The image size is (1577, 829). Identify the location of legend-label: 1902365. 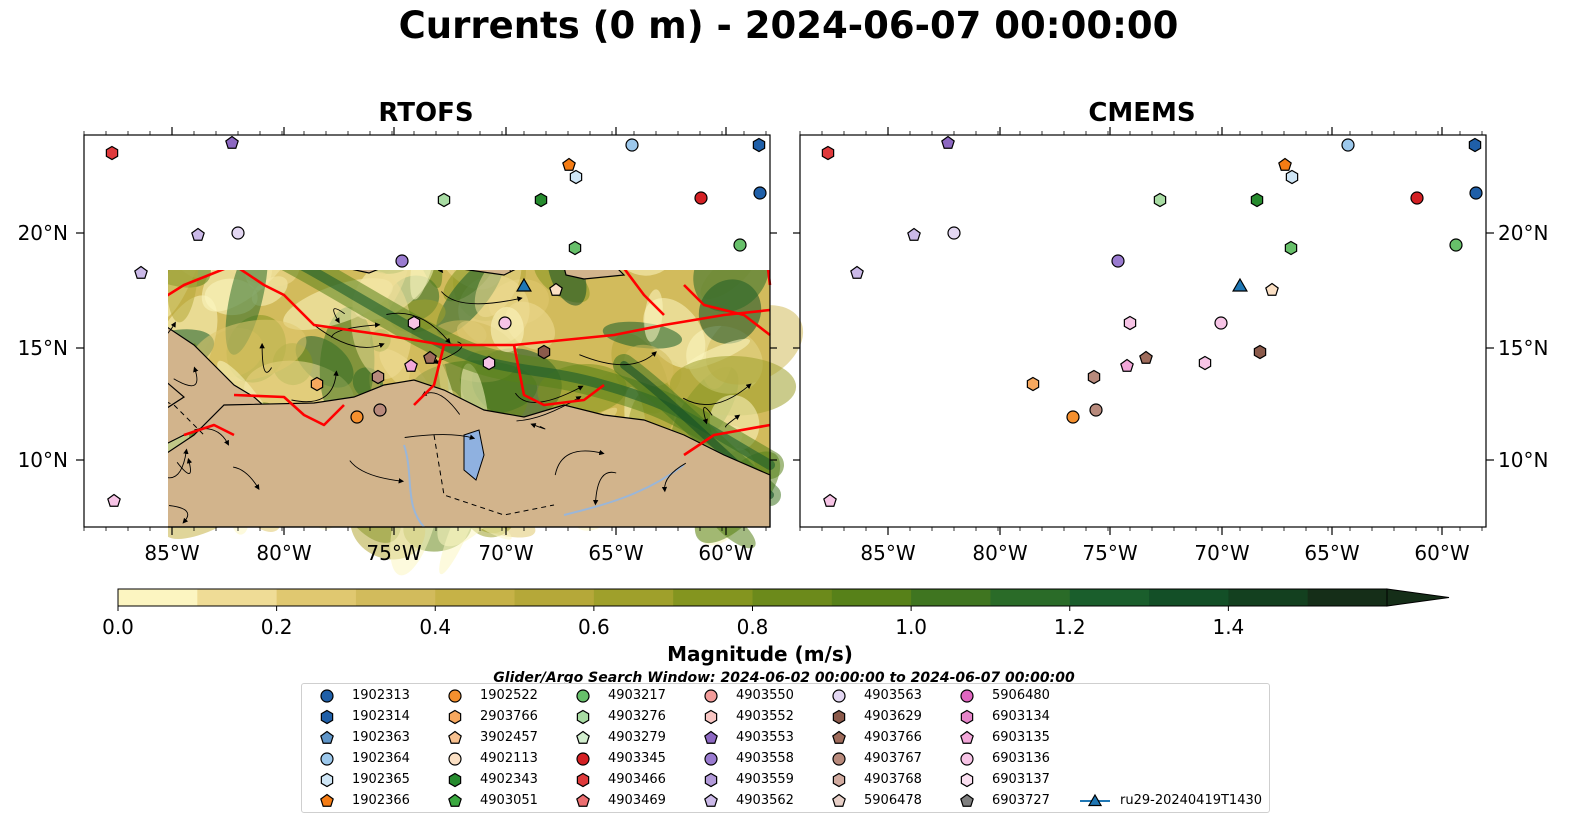
(381, 779).